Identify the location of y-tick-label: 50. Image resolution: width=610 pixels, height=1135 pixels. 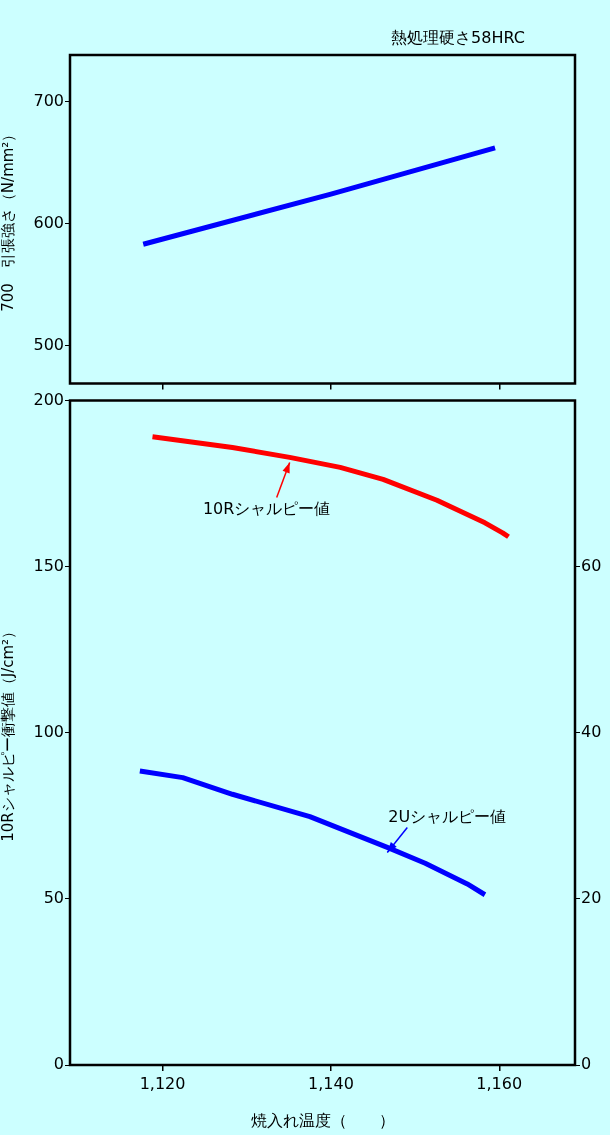
(53, 898).